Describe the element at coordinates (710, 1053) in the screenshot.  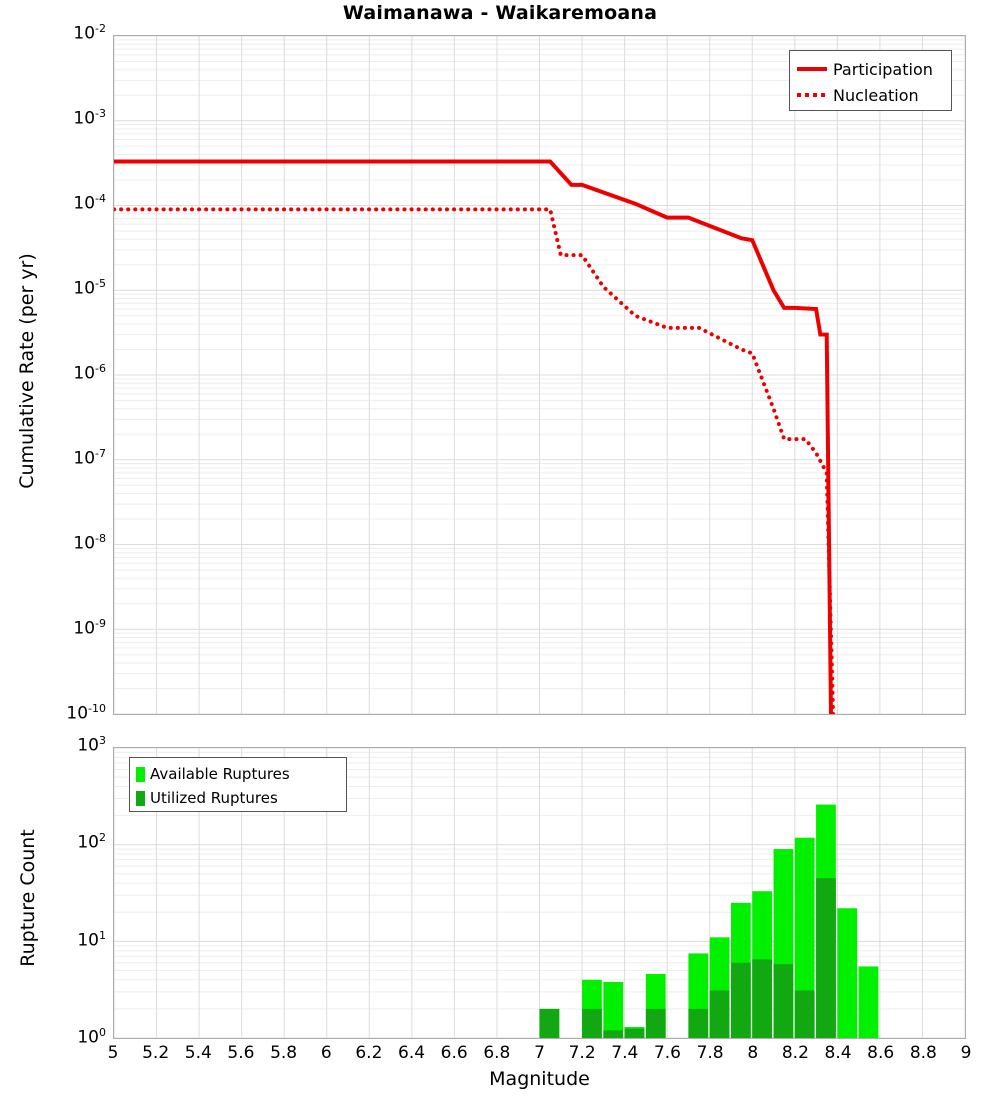
I see `x-tick: 7.8` at that location.